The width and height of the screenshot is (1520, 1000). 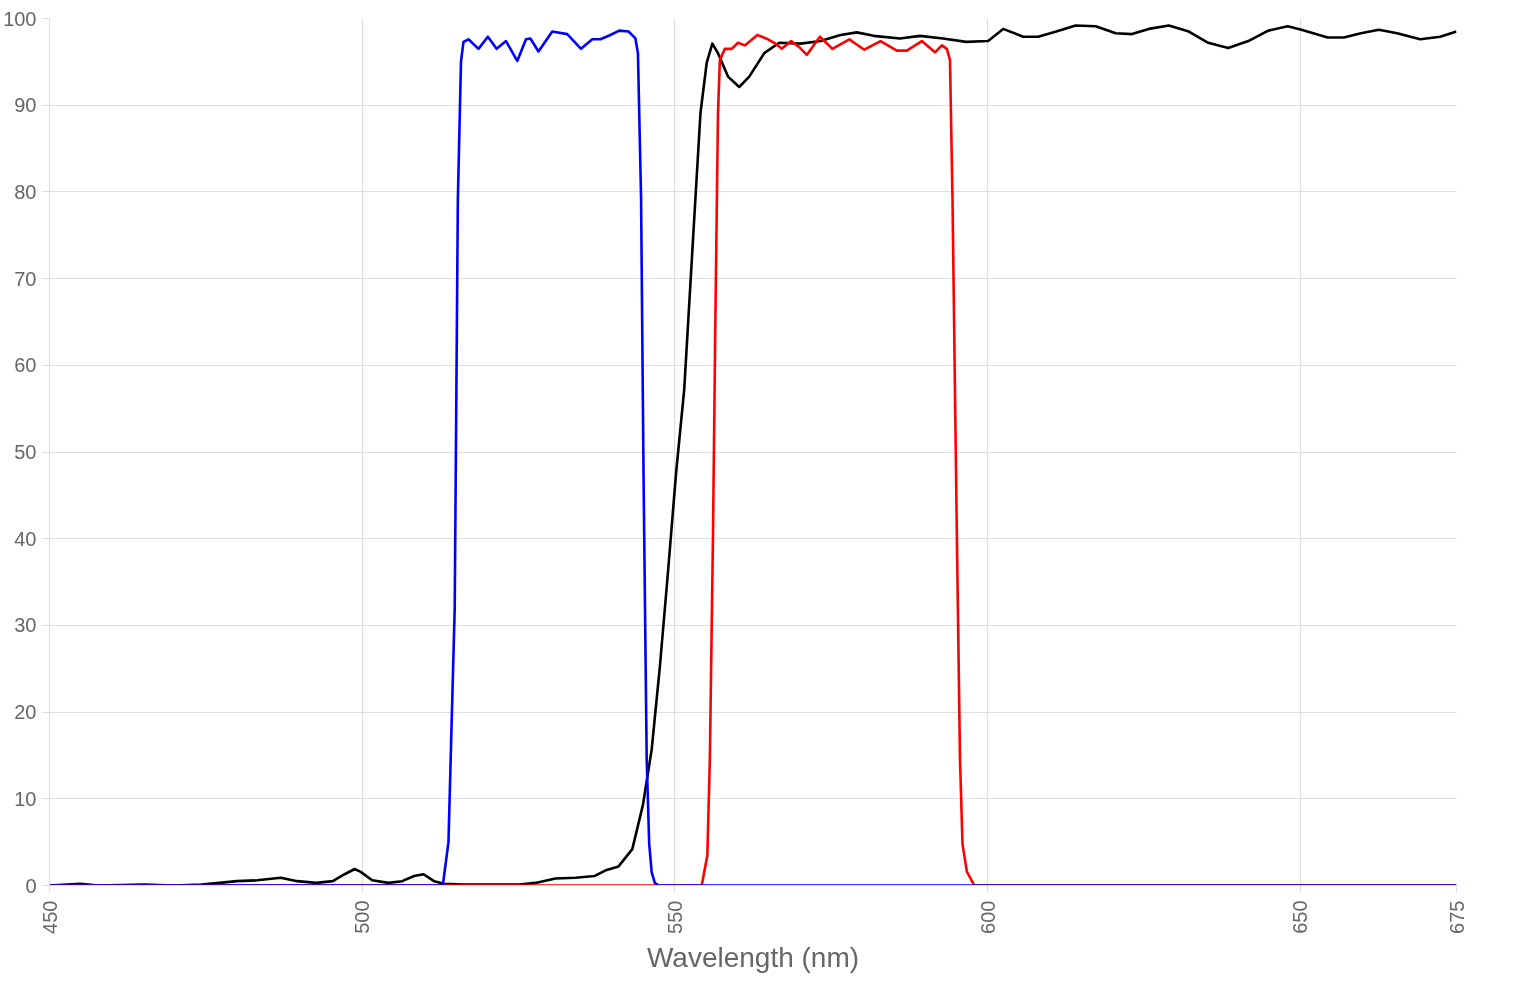 What do you see at coordinates (25, 538) in the screenshot?
I see `y-tick-label: 40` at bounding box center [25, 538].